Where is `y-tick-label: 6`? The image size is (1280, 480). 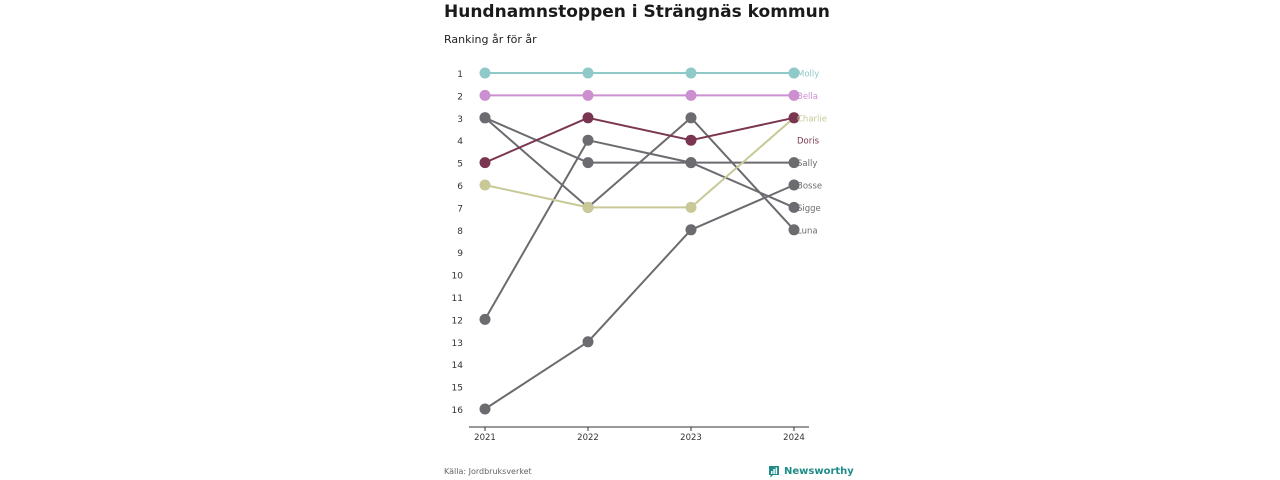 y-tick-label: 6 is located at coordinates (460, 187).